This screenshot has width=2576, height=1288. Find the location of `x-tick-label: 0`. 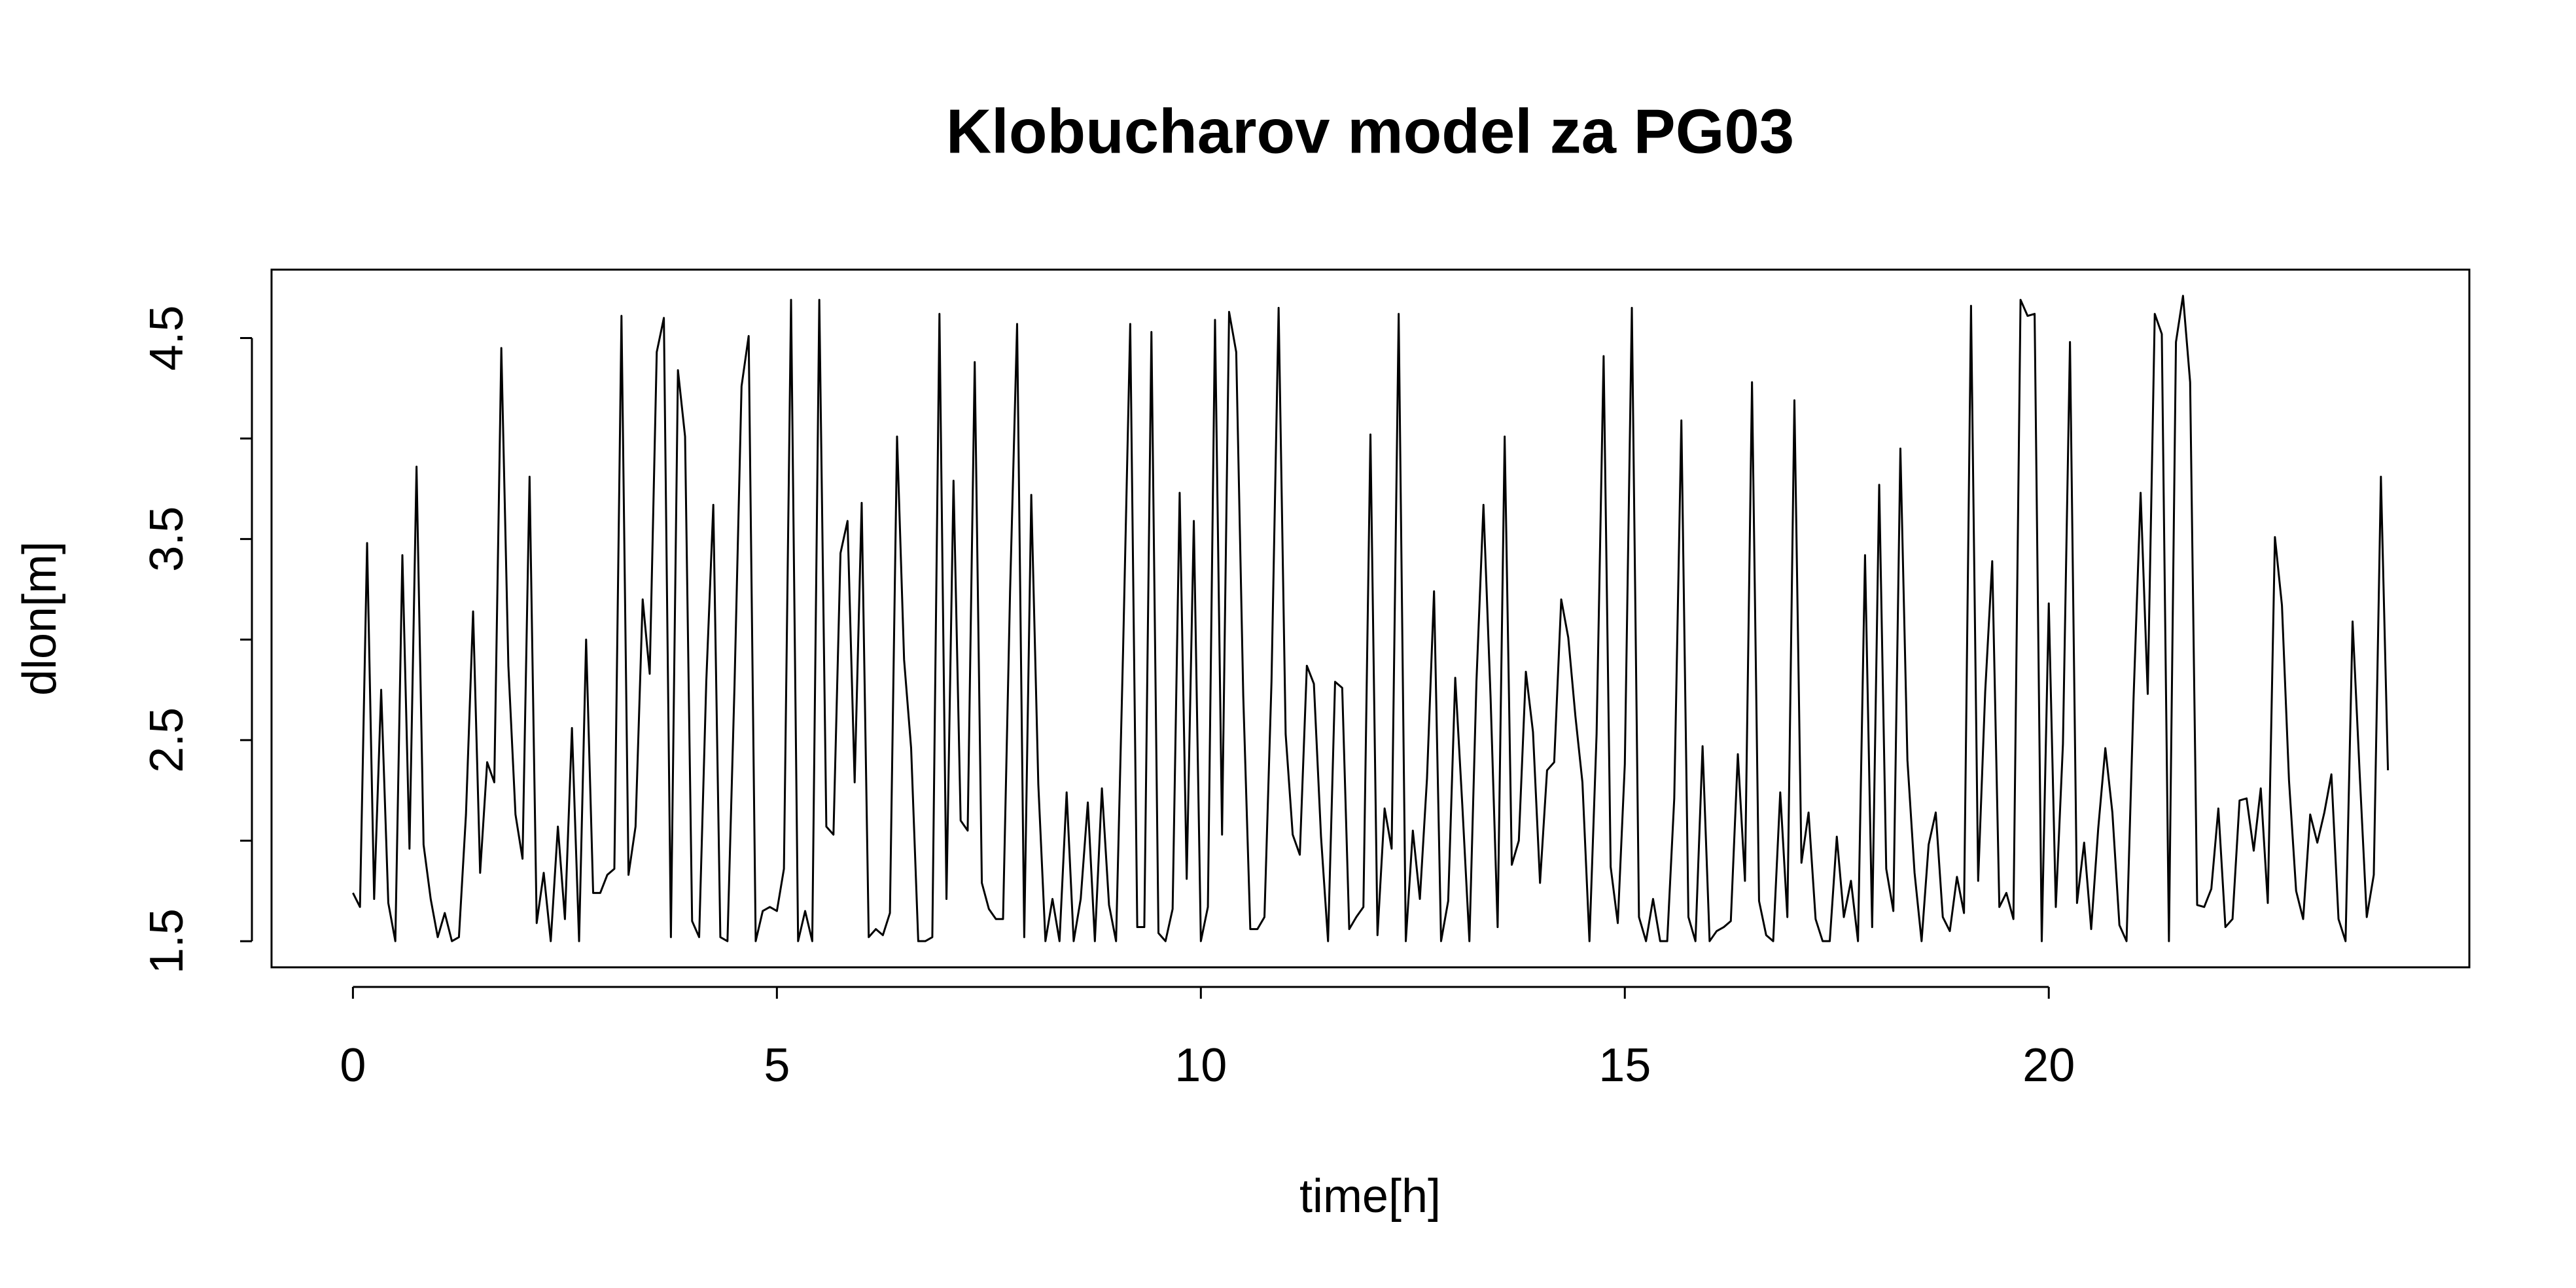

x-tick-label: 0 is located at coordinates (353, 1065).